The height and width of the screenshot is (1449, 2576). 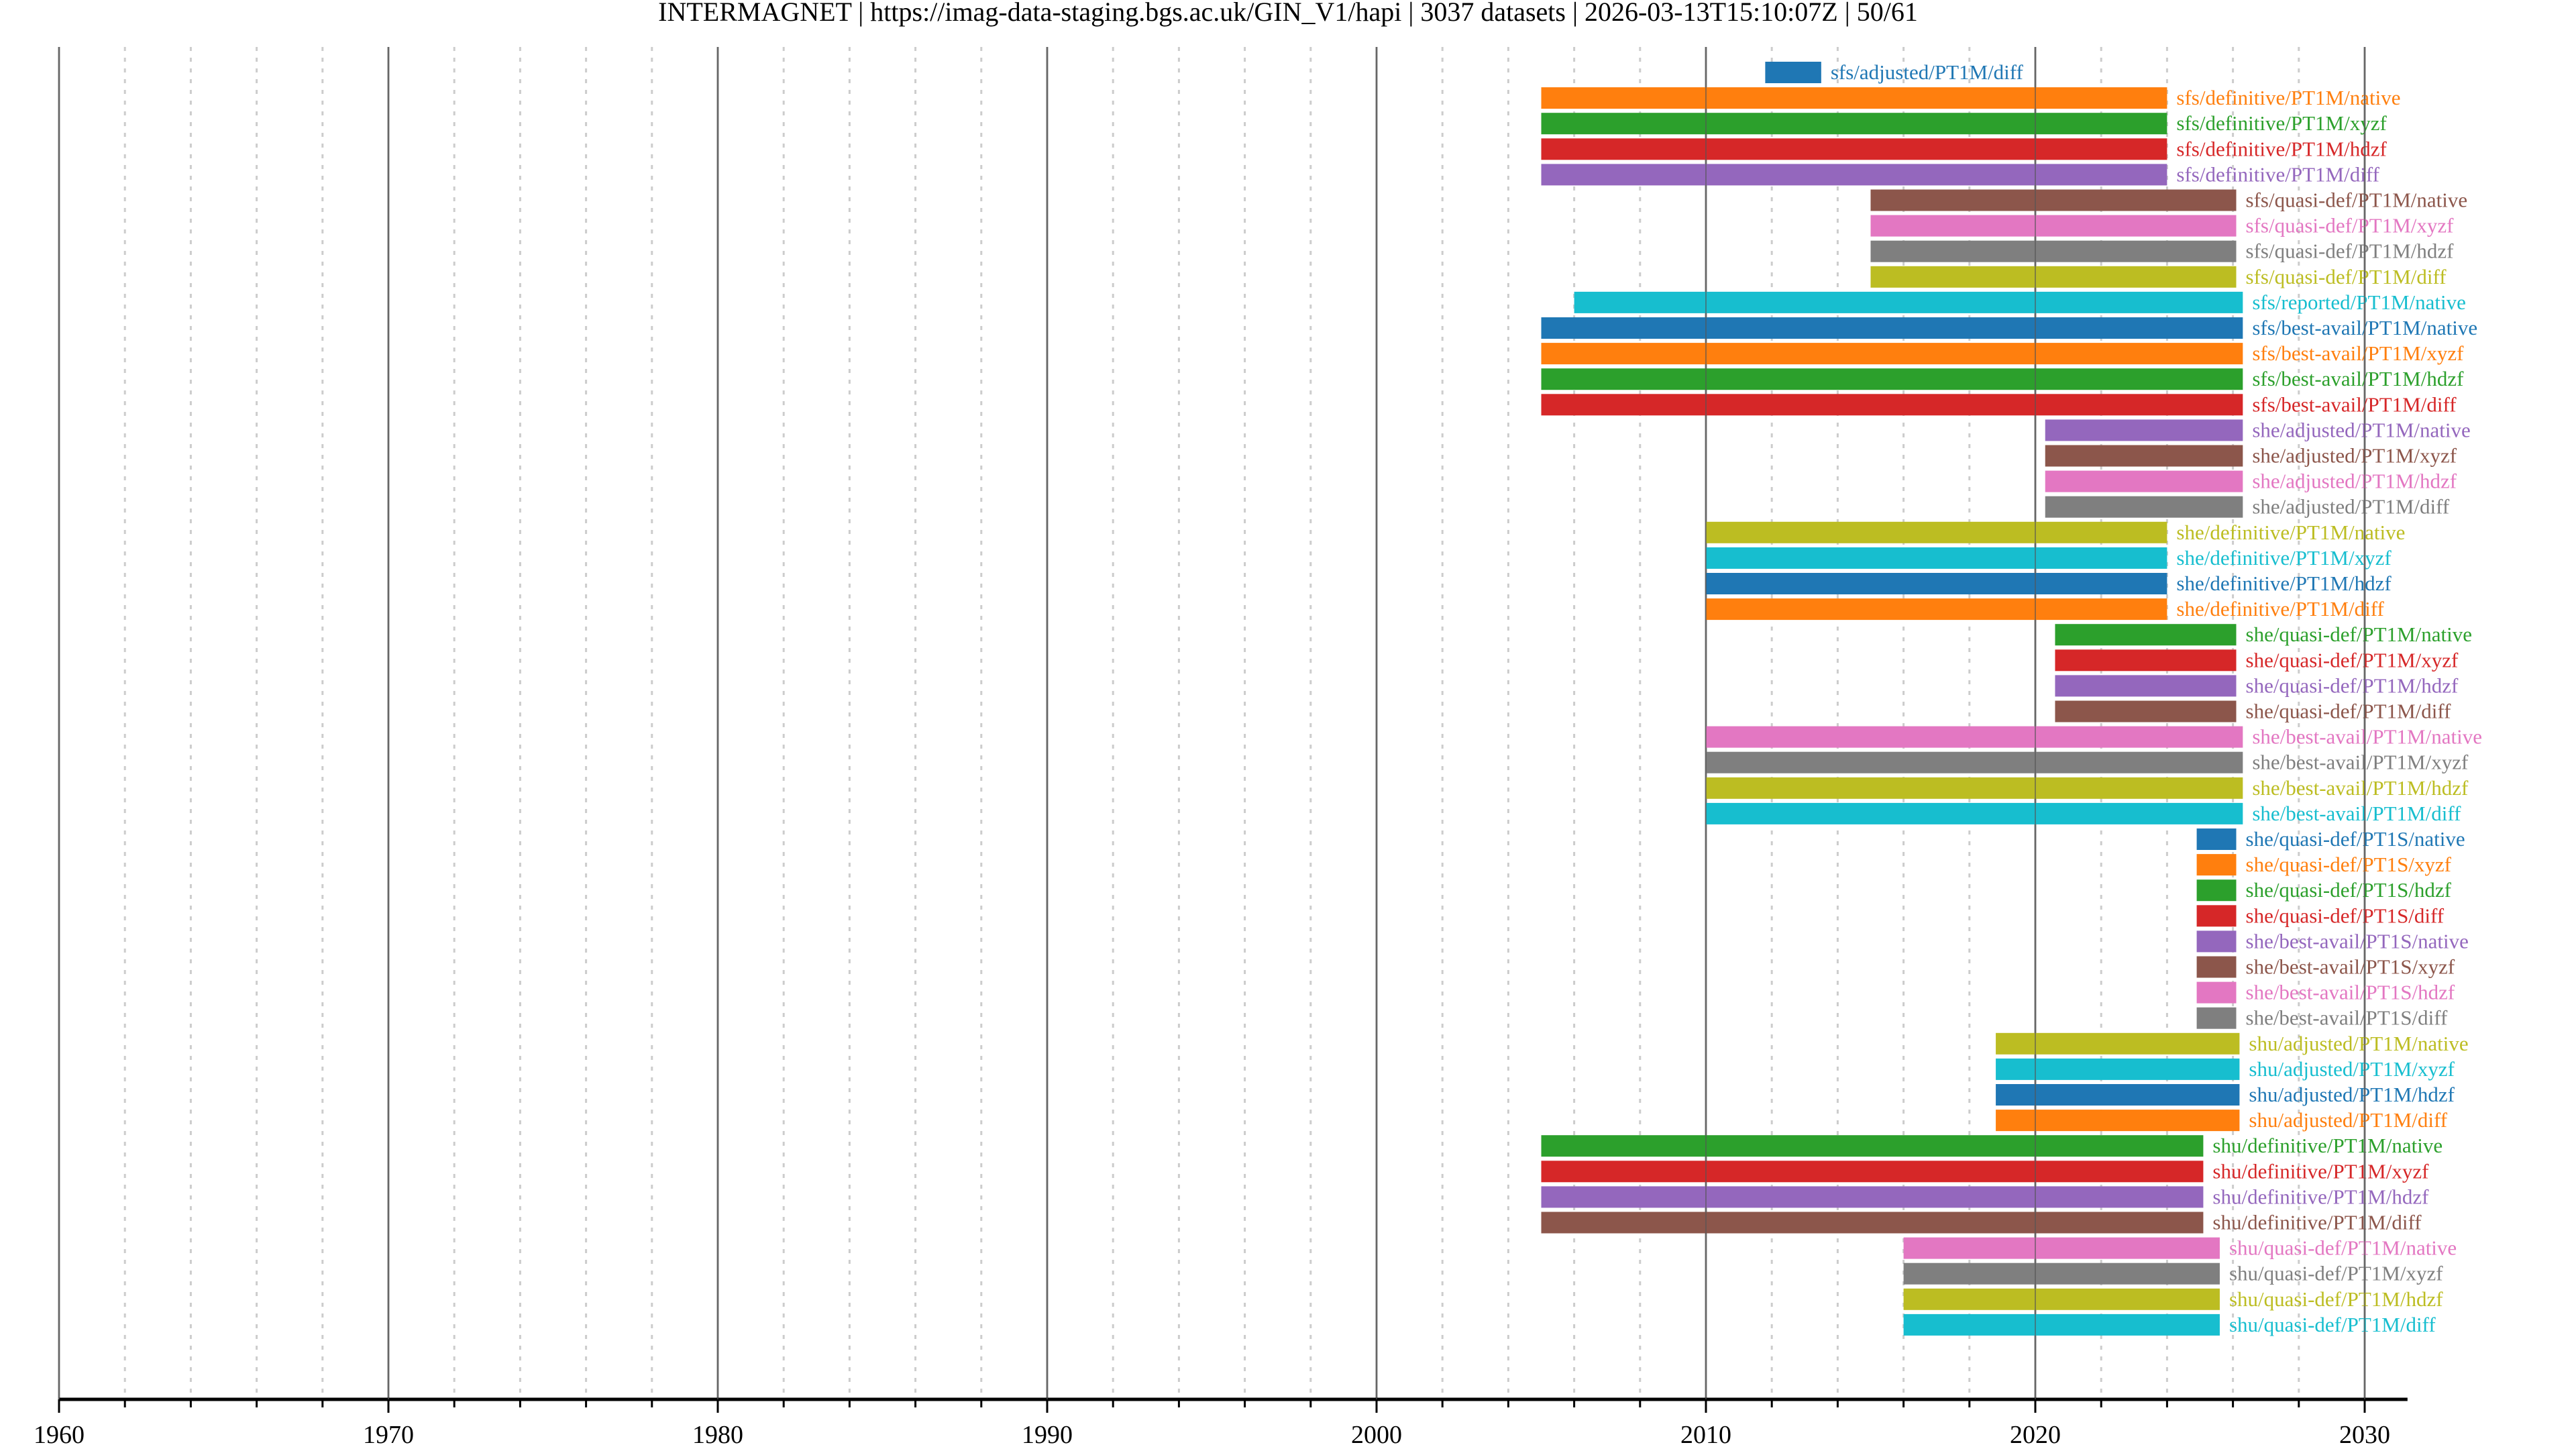 What do you see at coordinates (2354, 481) in the screenshot?
I see `dataset-label: she/adjusted/PT1M/hdzf` at bounding box center [2354, 481].